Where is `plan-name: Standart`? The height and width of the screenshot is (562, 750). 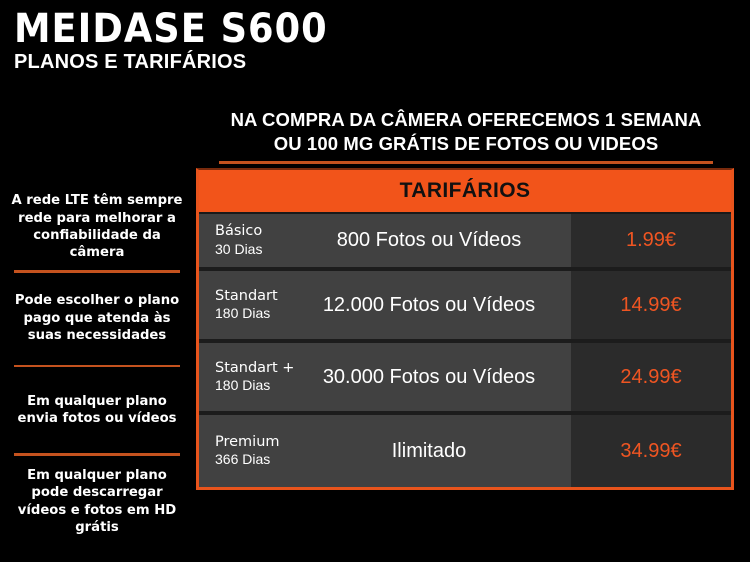 plan-name: Standart is located at coordinates (246, 295).